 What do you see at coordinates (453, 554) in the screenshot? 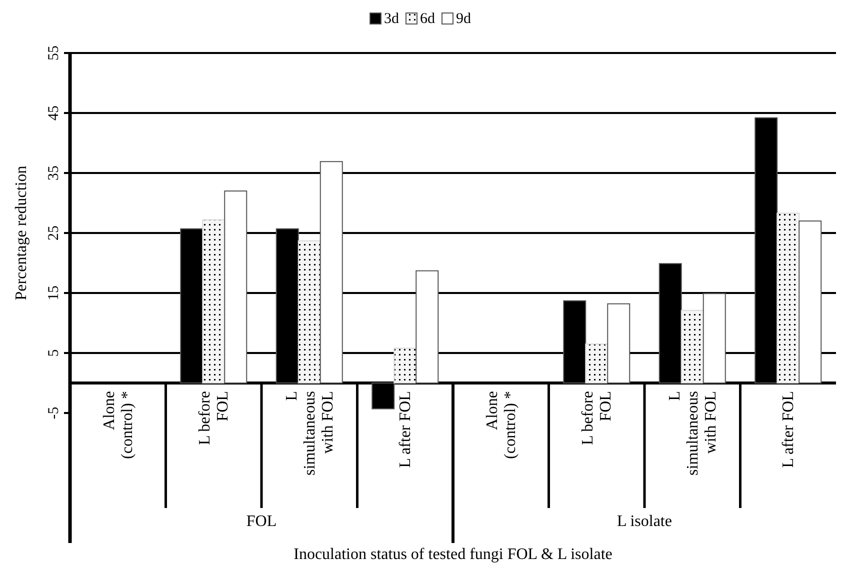
I see `x-axis-title: Inoculation status of tested fungi FOL & L isolate` at bounding box center [453, 554].